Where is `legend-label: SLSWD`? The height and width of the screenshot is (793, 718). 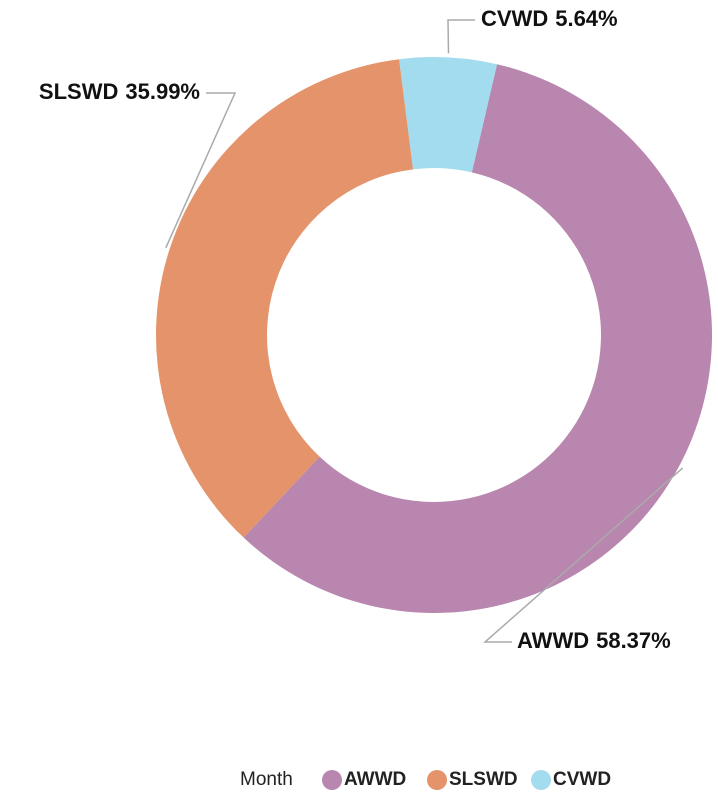 legend-label: SLSWD is located at coordinates (483, 779).